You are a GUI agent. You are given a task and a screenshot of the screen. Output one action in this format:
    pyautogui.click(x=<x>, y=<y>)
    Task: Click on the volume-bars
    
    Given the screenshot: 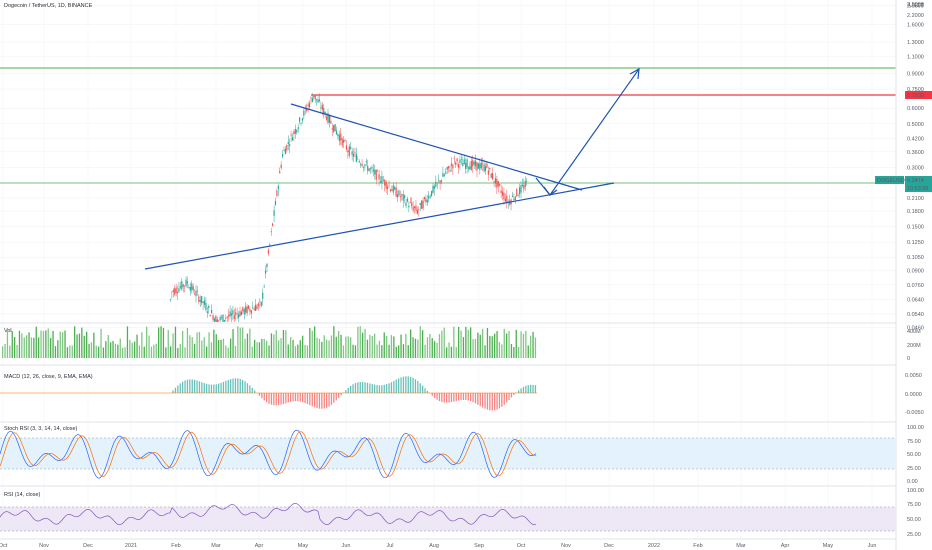 What is the action you would take?
    pyautogui.click(x=448, y=340)
    